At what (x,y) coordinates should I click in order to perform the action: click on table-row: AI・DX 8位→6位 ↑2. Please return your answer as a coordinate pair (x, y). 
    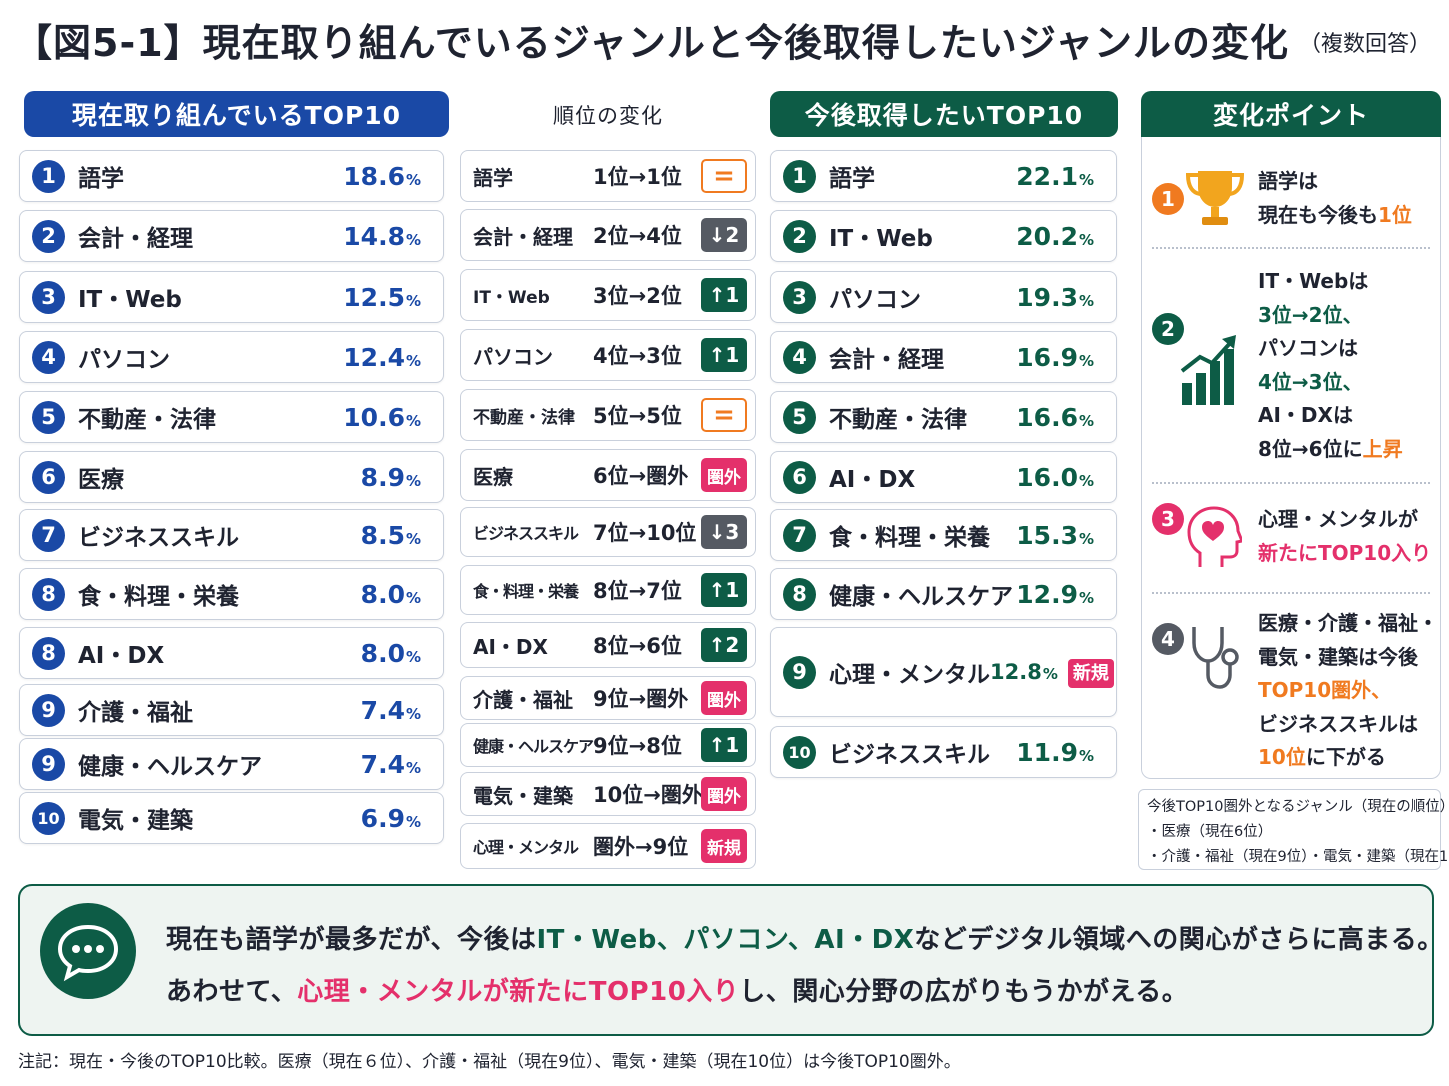
    Looking at the image, I should click on (608, 645).